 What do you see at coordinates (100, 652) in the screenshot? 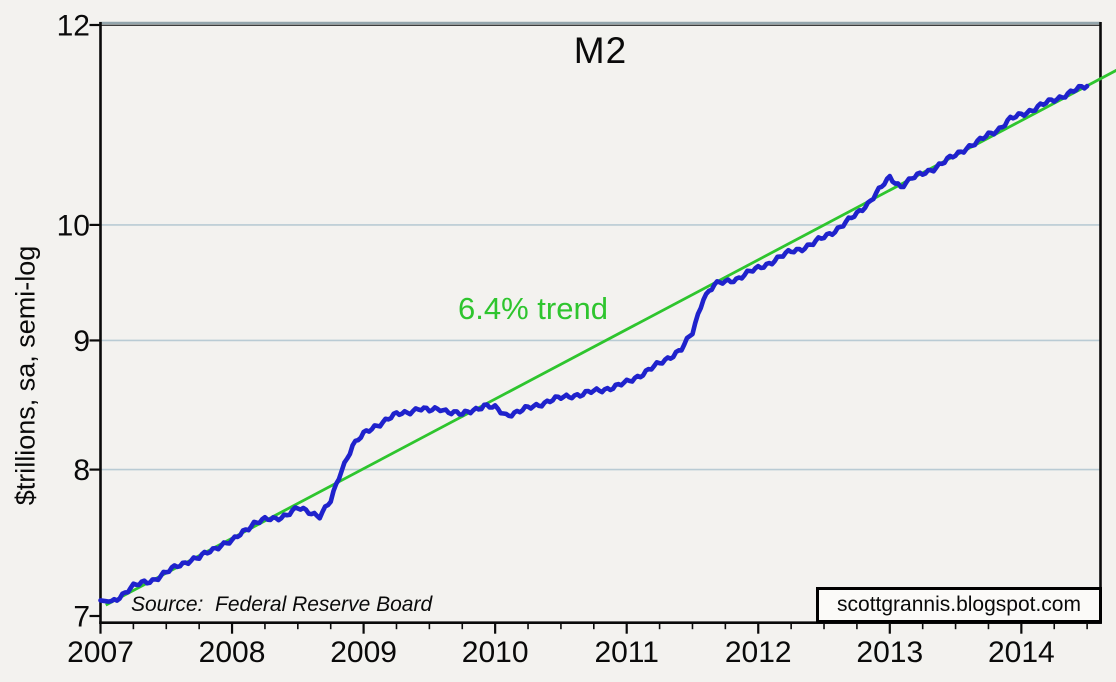
I see `x-tick-label: 2007` at bounding box center [100, 652].